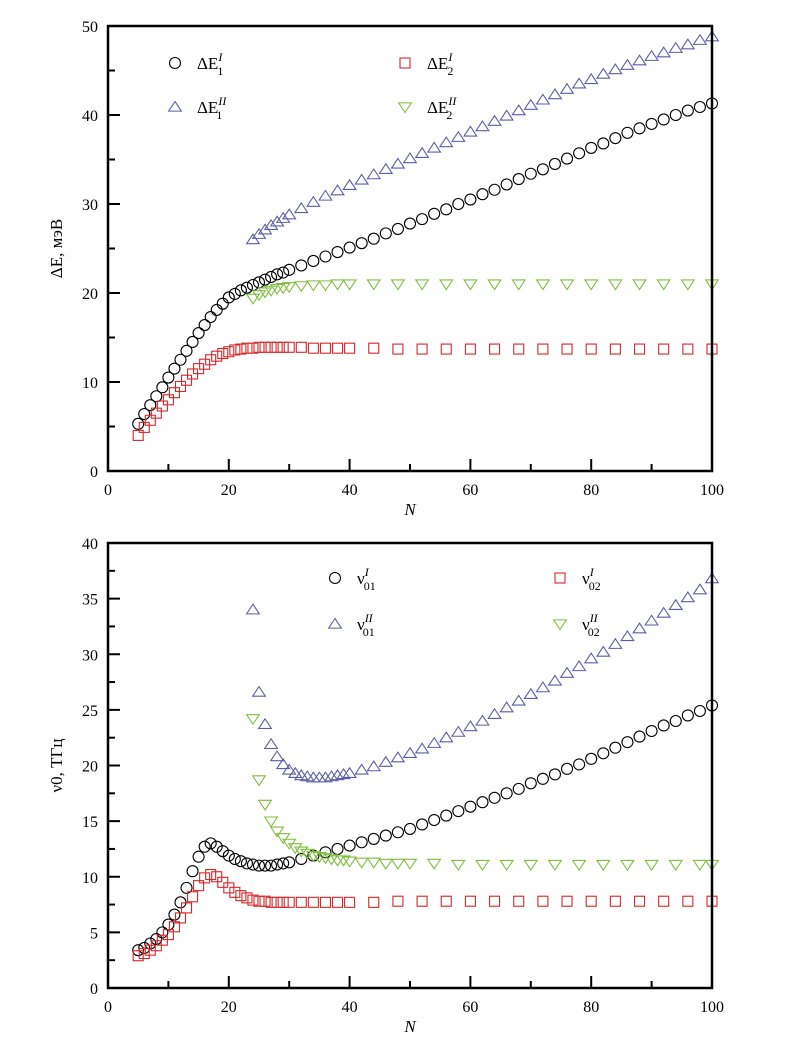  What do you see at coordinates (440, 64) in the screenshot?
I see `legend-label: ΔEI 2` at bounding box center [440, 64].